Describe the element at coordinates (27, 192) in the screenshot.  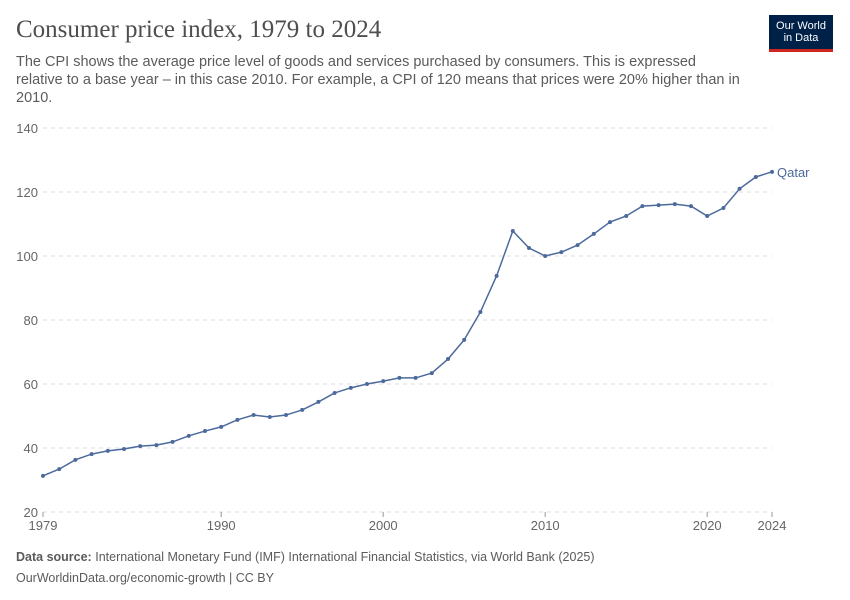
I see `y-tick-label: 120` at that location.